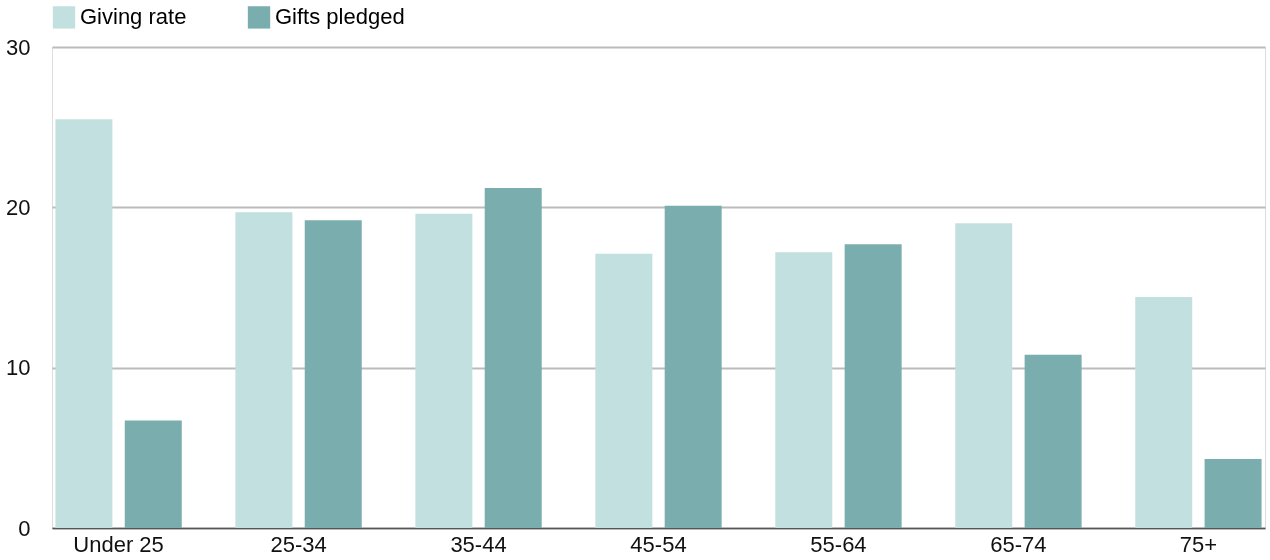  Describe the element at coordinates (658, 544) in the screenshot. I see `x-tick-label: 45-54` at that location.